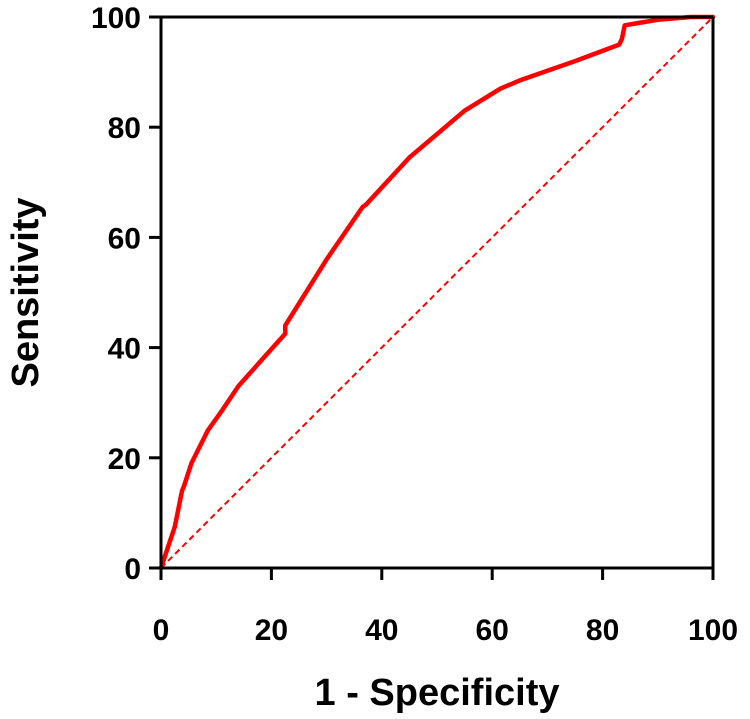  Describe the element at coordinates (381, 630) in the screenshot. I see `x-tick-label: 40` at that location.